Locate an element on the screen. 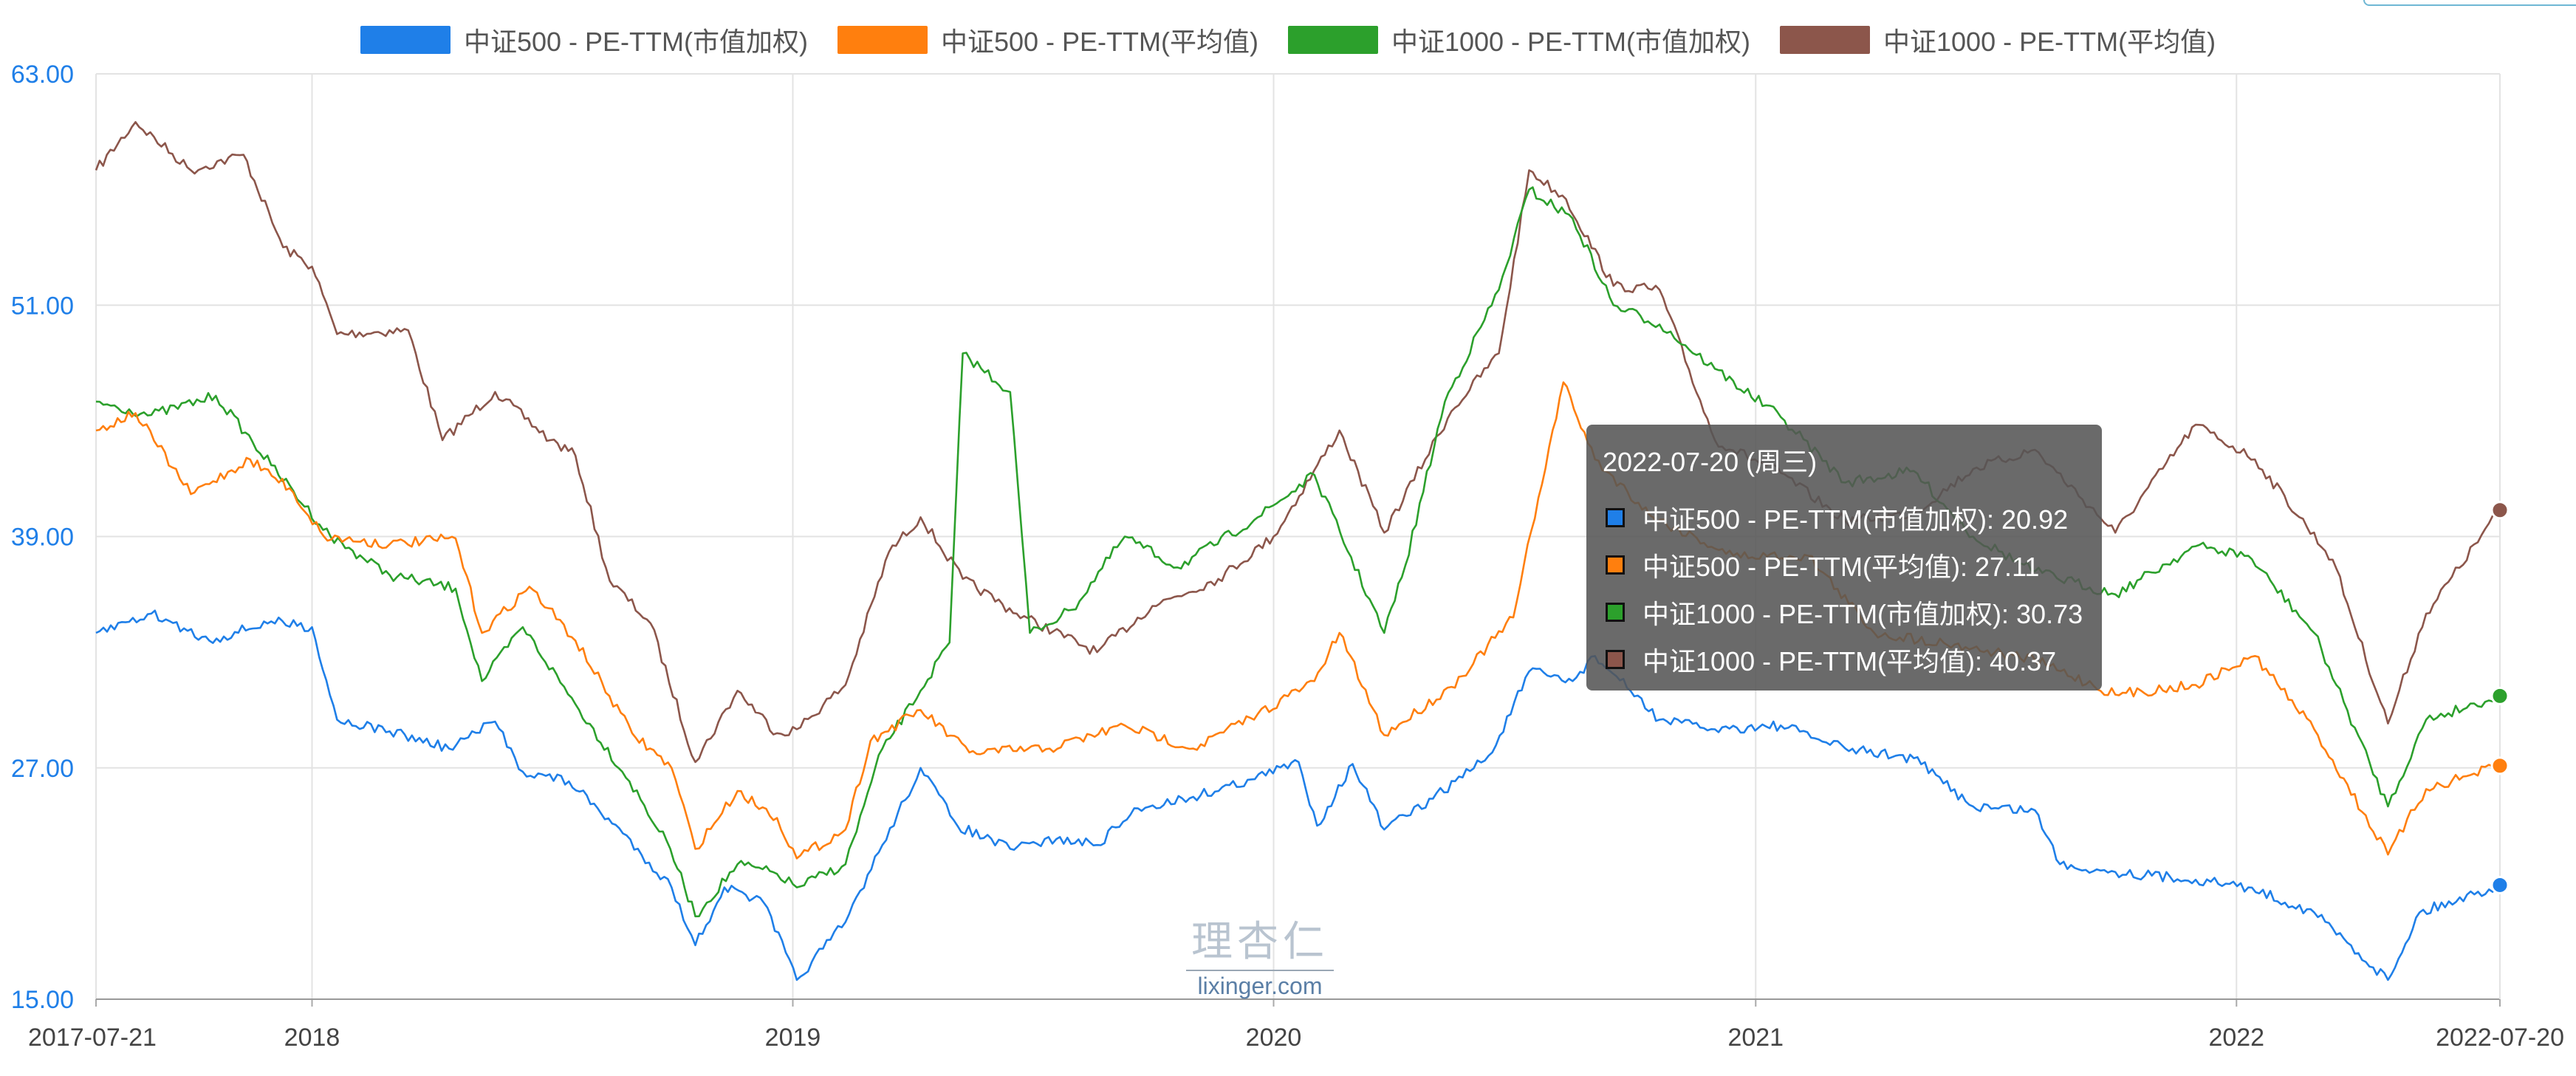 The width and height of the screenshot is (2576, 1076). end-marker-csi1000-weighted is located at coordinates (2500, 695).